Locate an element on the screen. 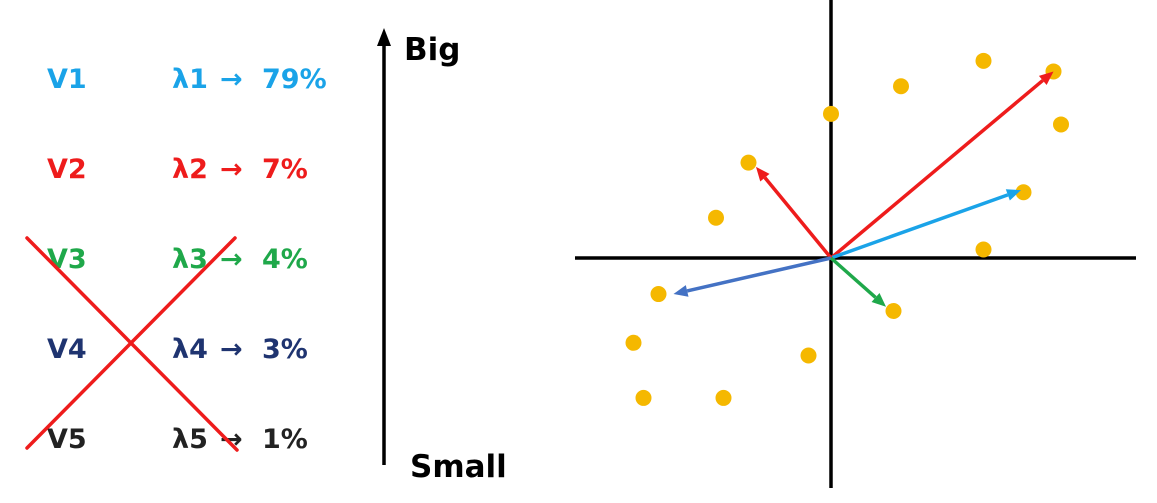 The image size is (1157, 503). importance-scale: Big Small is located at coordinates (442, 256).